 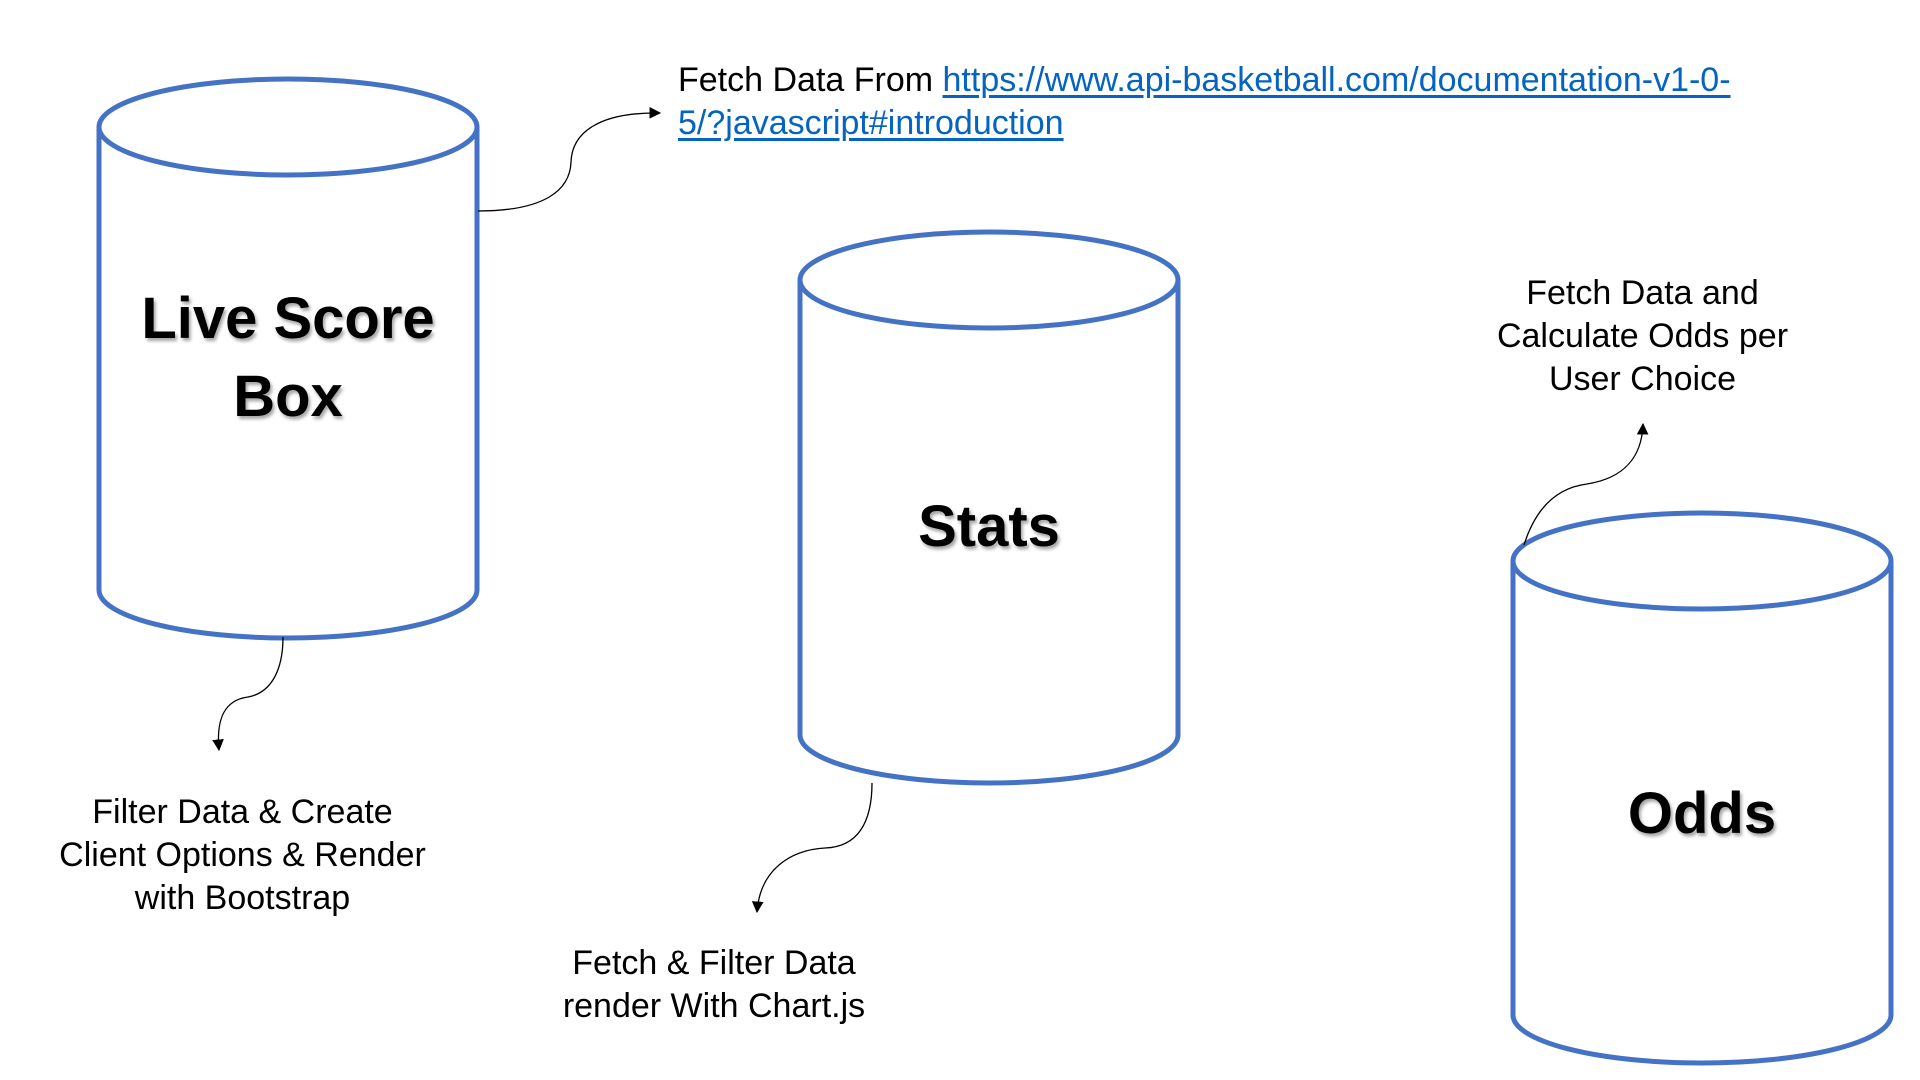 I want to click on calc-odds-line2: Calculate Odds per, so click(x=1642, y=336).